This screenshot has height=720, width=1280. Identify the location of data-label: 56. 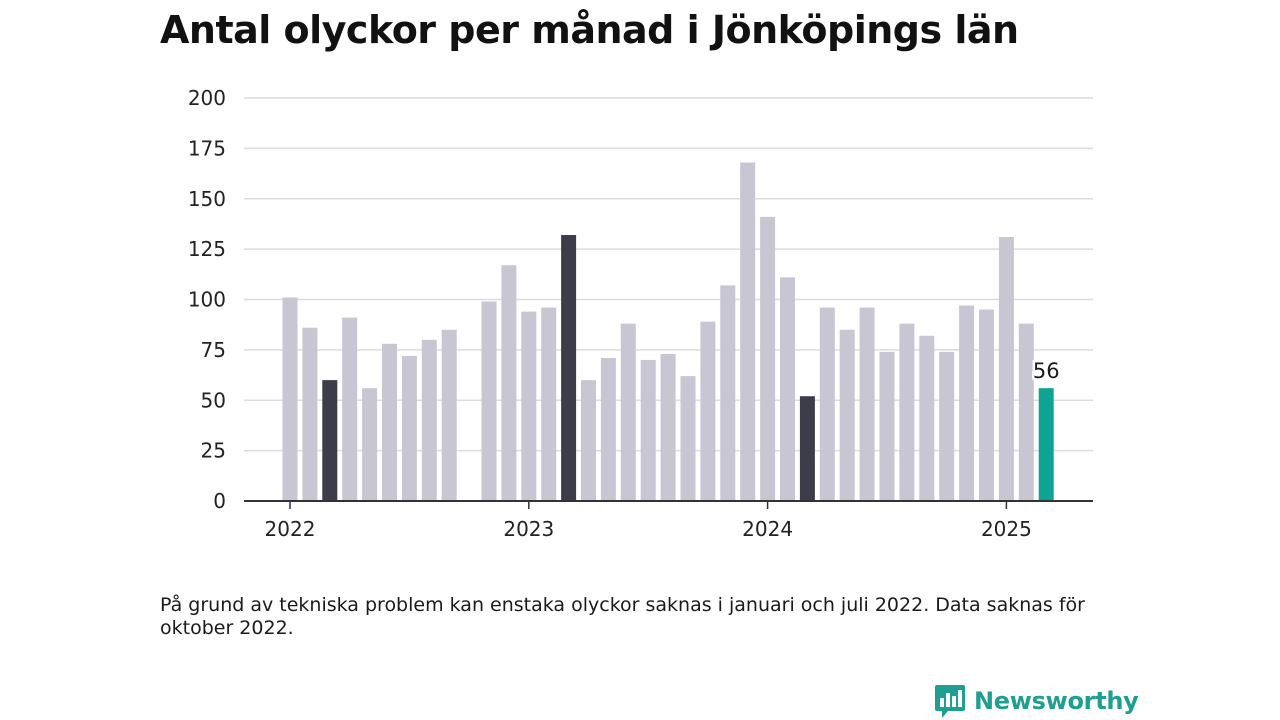
(1046, 371).